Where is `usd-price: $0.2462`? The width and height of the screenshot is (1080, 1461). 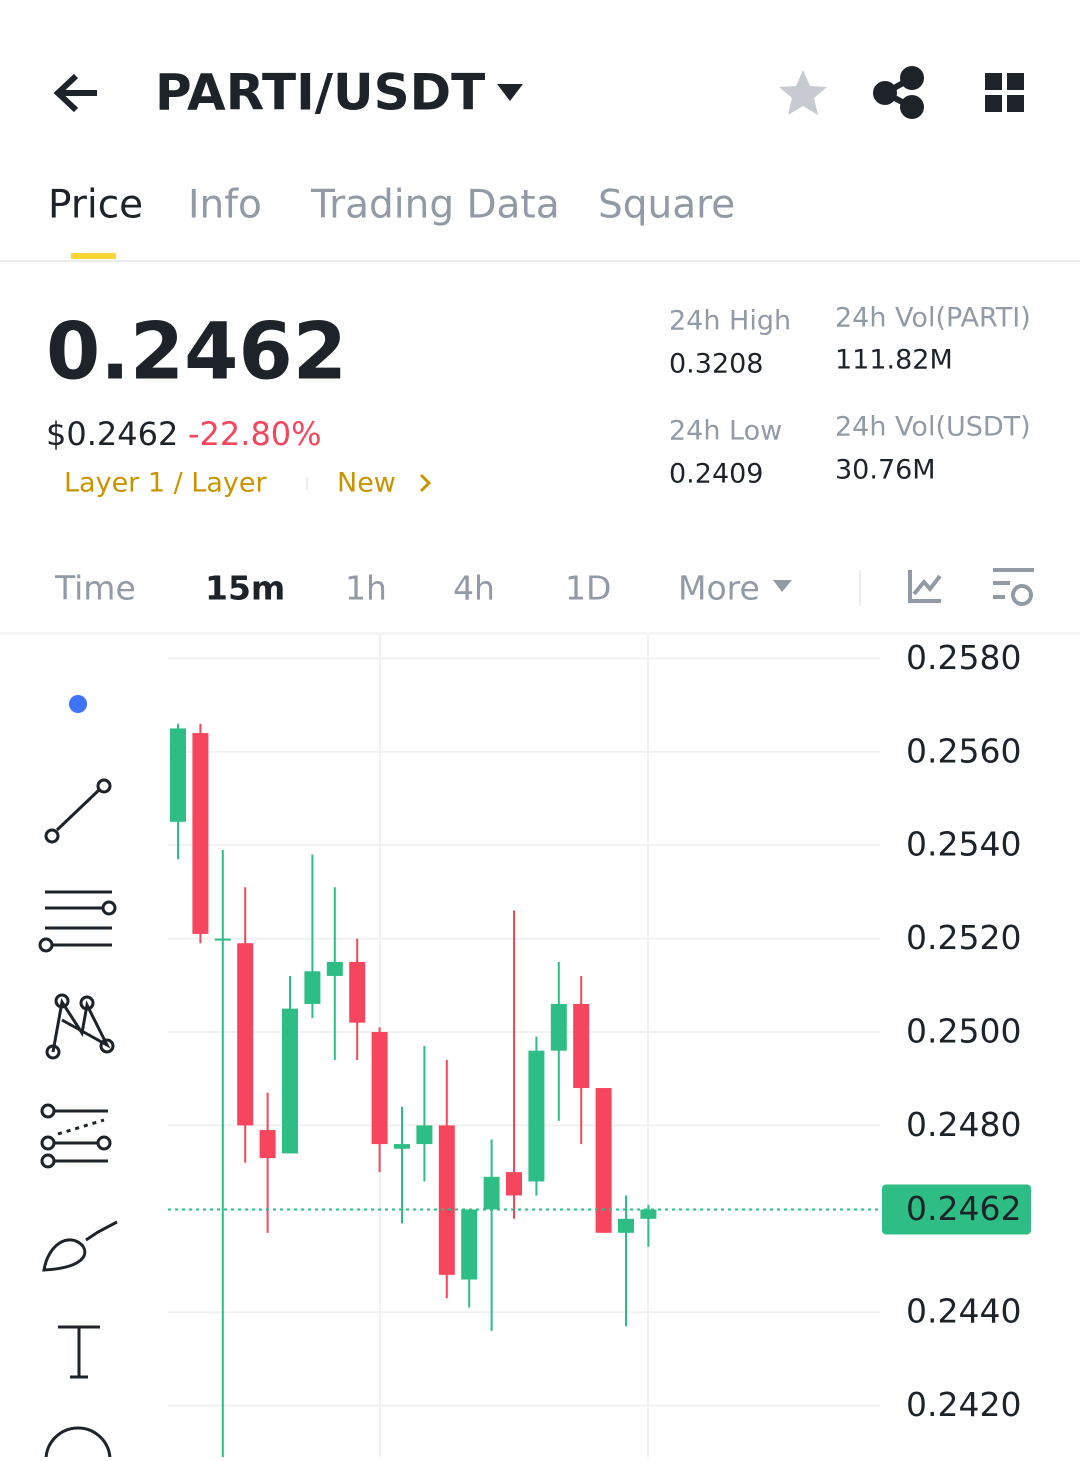 usd-price: $0.2462 is located at coordinates (112, 434).